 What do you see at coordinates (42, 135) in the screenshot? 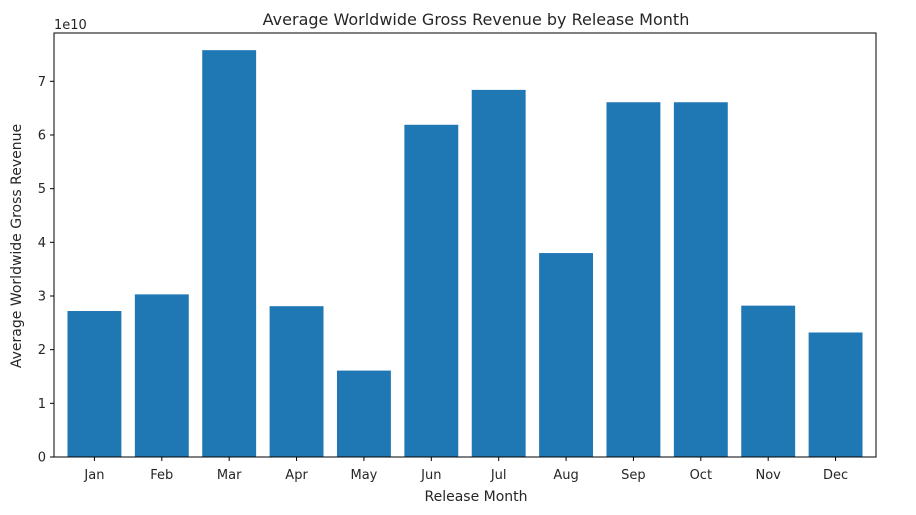
I see `y-tick-label: 6` at bounding box center [42, 135].